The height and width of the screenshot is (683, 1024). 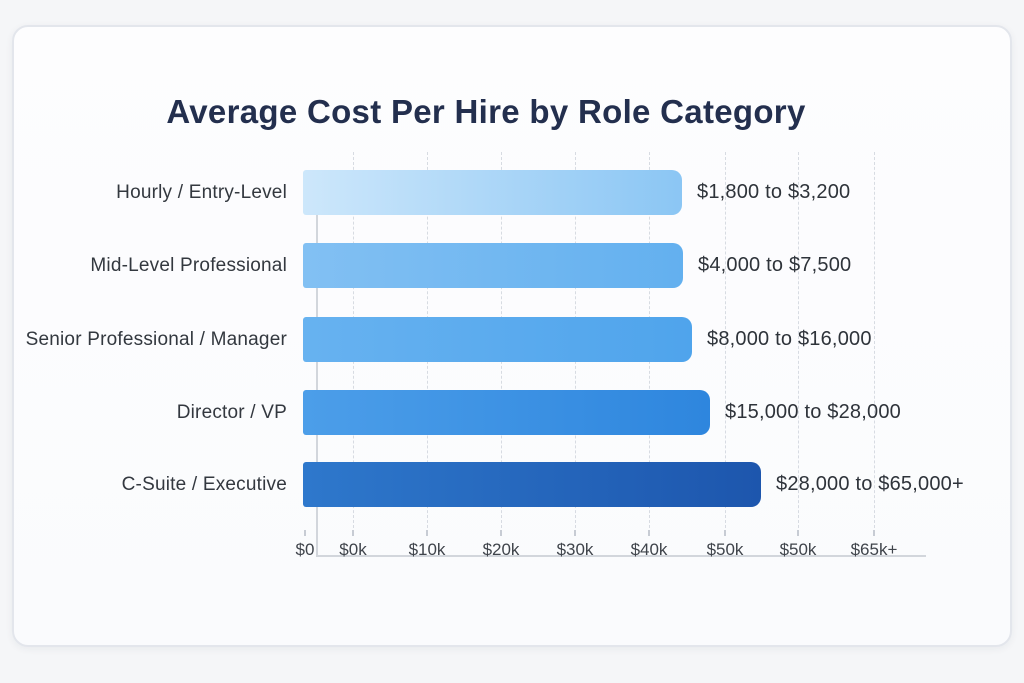 I want to click on category-label: C-Suite / Executive, so click(x=204, y=484).